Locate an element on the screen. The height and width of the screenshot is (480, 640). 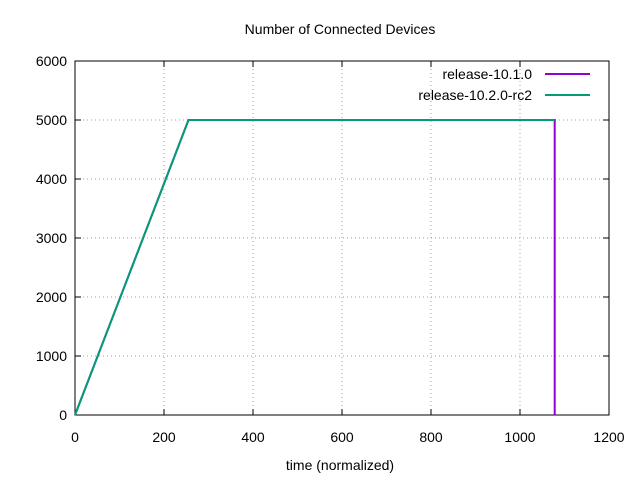
x-tick-label: 400 is located at coordinates (253, 437).